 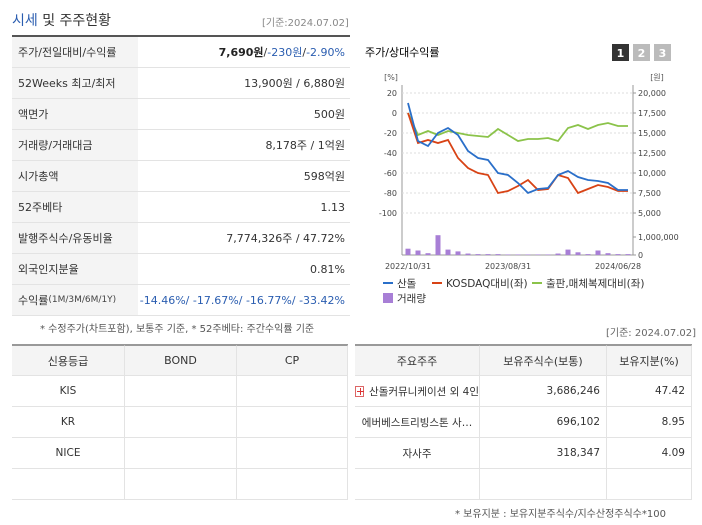 I want to click on footnote: * 수정주가(차트포함), 보통주 기준, * 52주베타: 주간수익률 기준, so click(x=177, y=329).